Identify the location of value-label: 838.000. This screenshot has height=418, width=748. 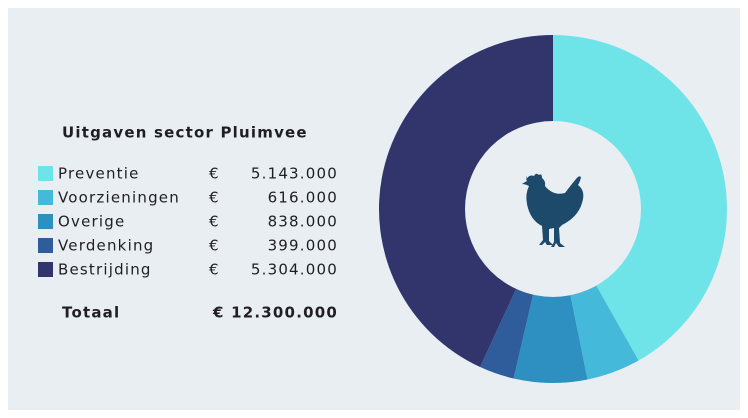
(303, 222).